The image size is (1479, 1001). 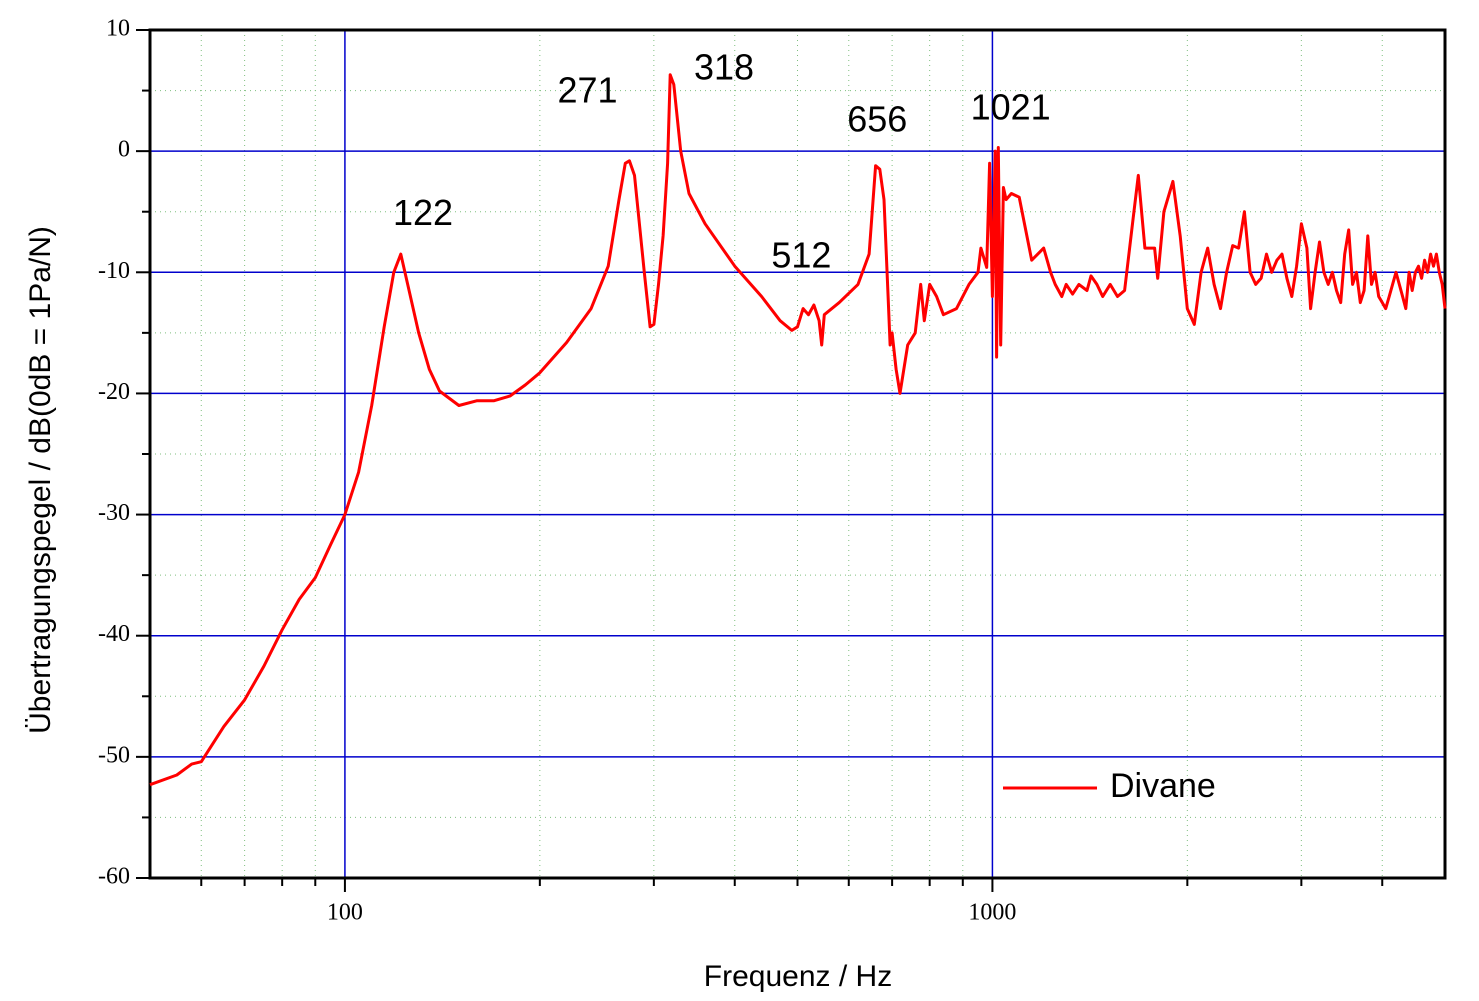 What do you see at coordinates (345, 913) in the screenshot?
I see `x-tick-label: 100` at bounding box center [345, 913].